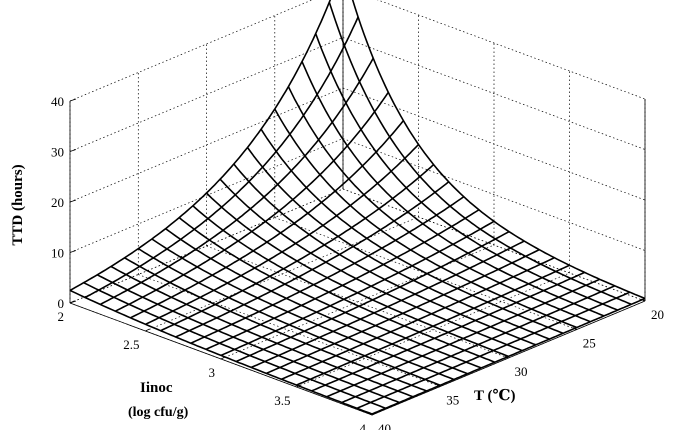 The height and width of the screenshot is (430, 675). Describe the element at coordinates (384, 425) in the screenshot. I see `x-tick-label: 40` at that location.